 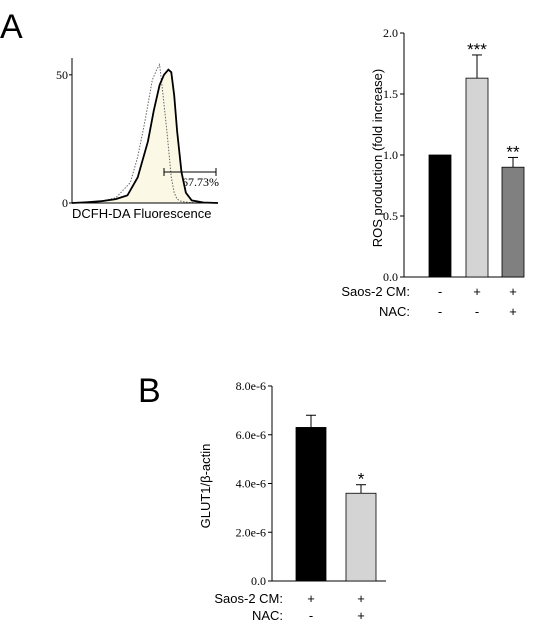 What do you see at coordinates (477, 49) in the screenshot?
I see `significance-marker: ***` at bounding box center [477, 49].